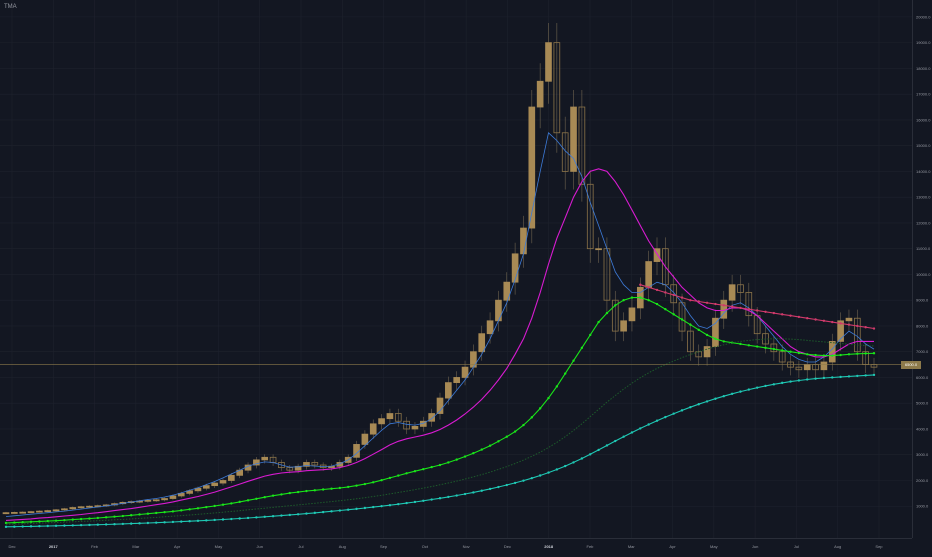 The width and height of the screenshot is (932, 557). I want to click on time-tick-label: Apr, so click(672, 546).